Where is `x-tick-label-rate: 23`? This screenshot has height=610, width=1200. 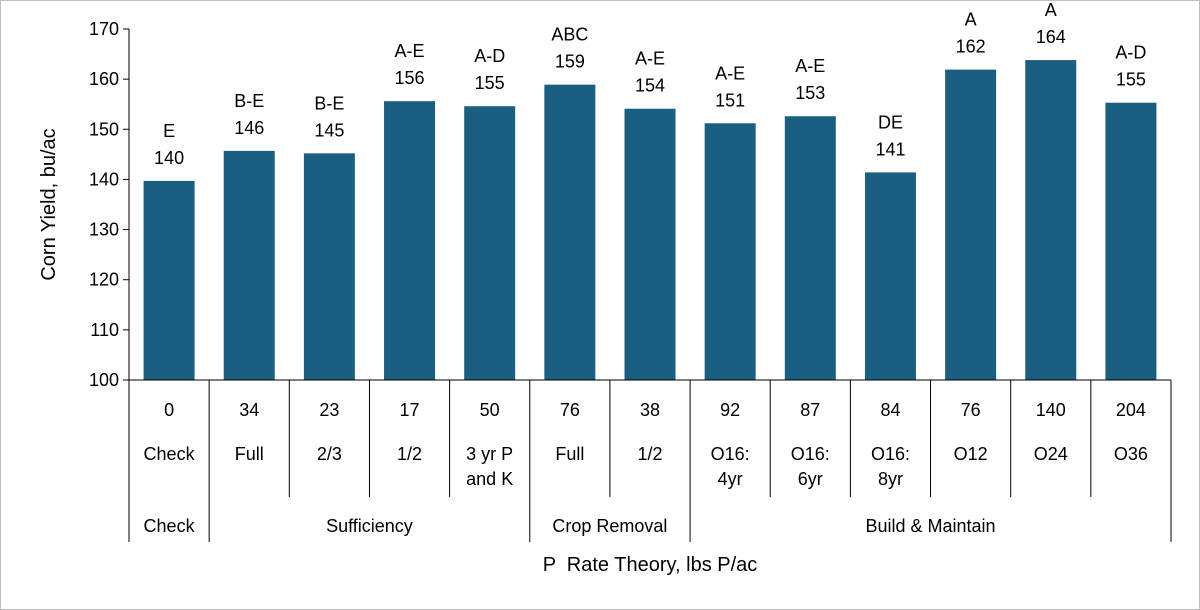 x-tick-label-rate: 23 is located at coordinates (329, 410).